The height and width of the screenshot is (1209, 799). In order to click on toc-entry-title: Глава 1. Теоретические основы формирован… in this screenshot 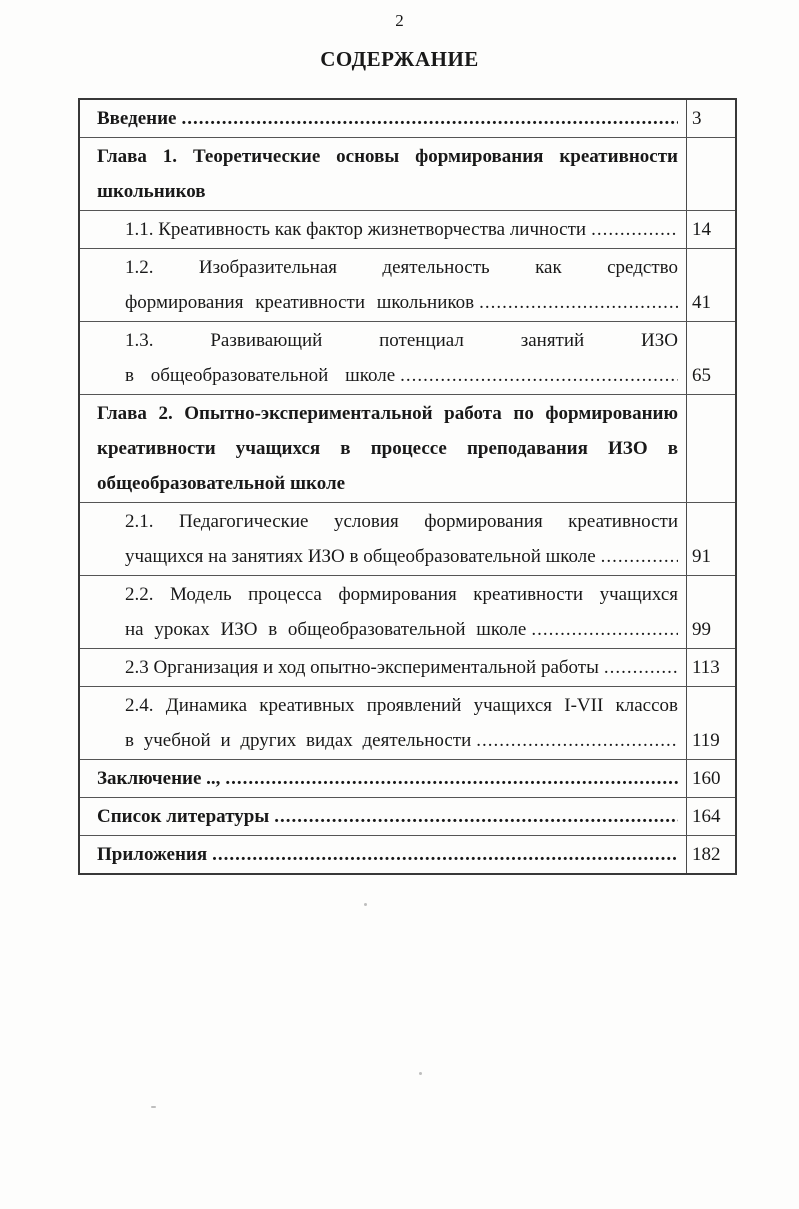, I will do `click(383, 174)`.